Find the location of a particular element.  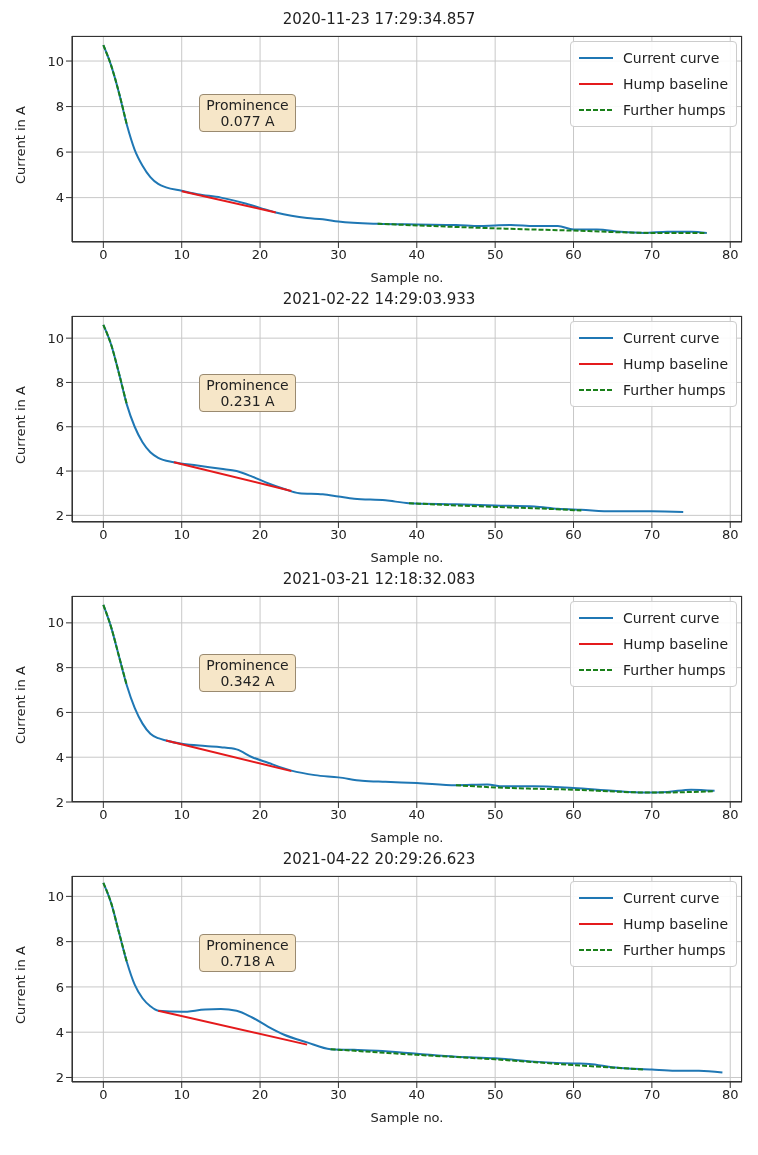

annotation: Prominence 0.077 A is located at coordinates (247, 112).